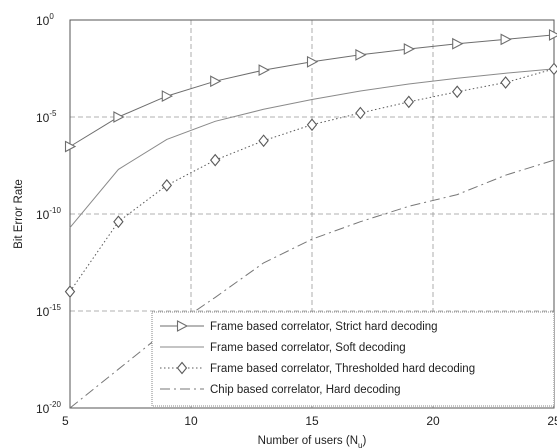 This screenshot has width=557, height=448. I want to click on y-axis-label: Bit Error Rate, so click(19, 214).